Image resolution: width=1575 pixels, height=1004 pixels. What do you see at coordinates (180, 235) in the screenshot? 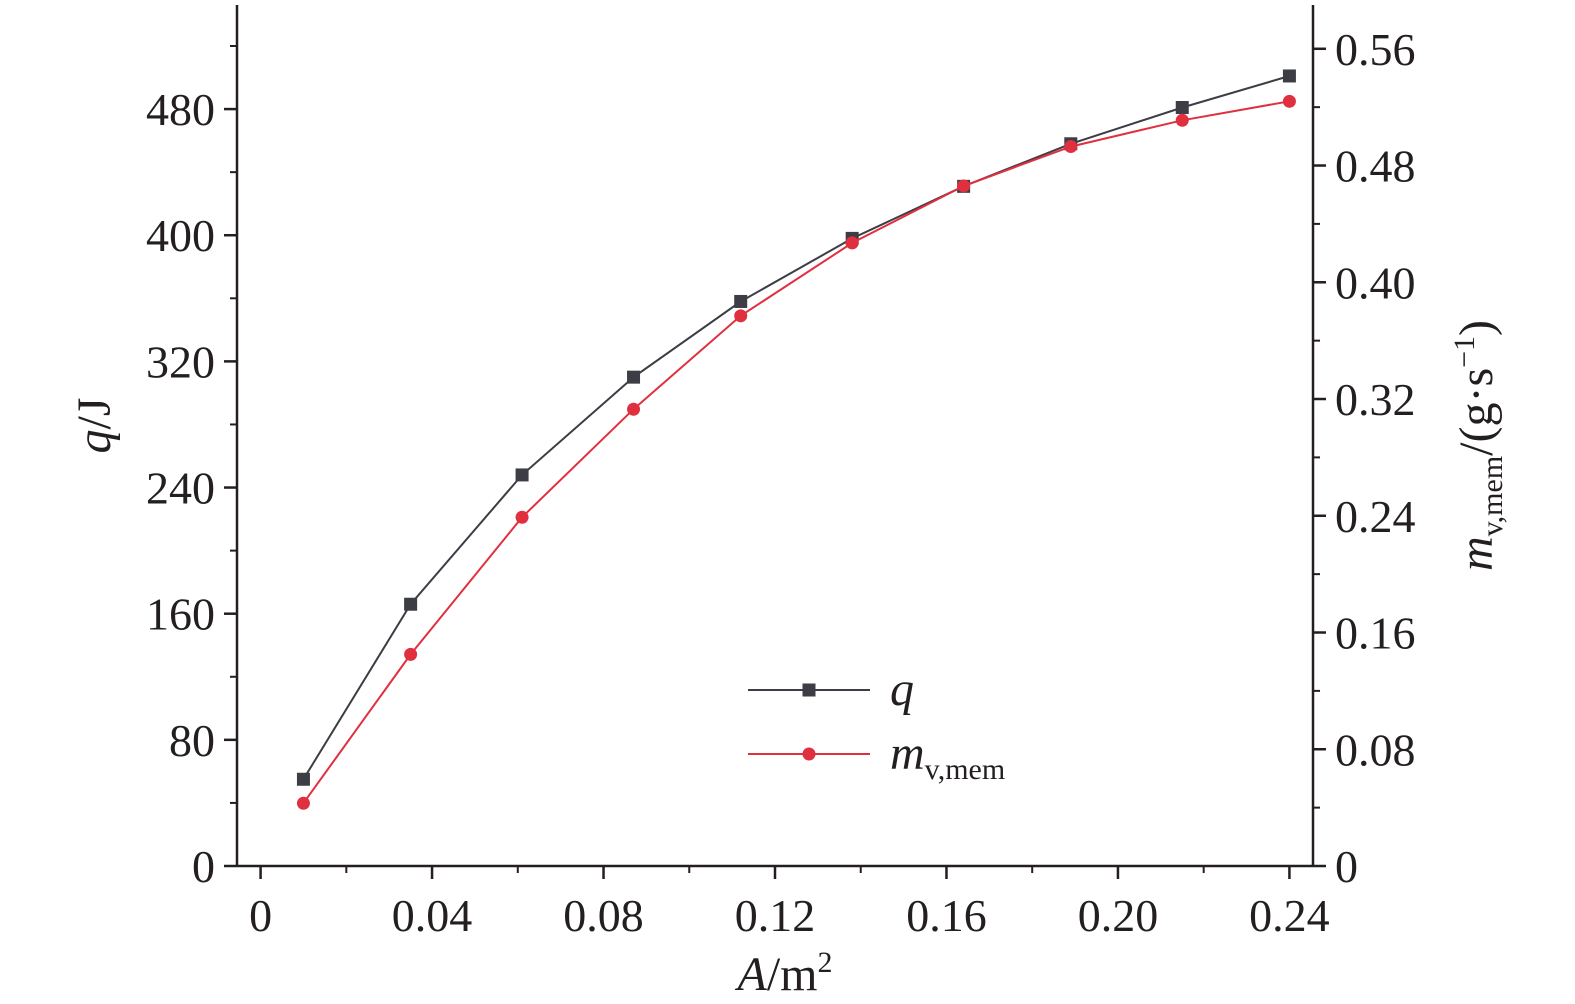
I see `y-left-tick-label: 400` at bounding box center [180, 235].